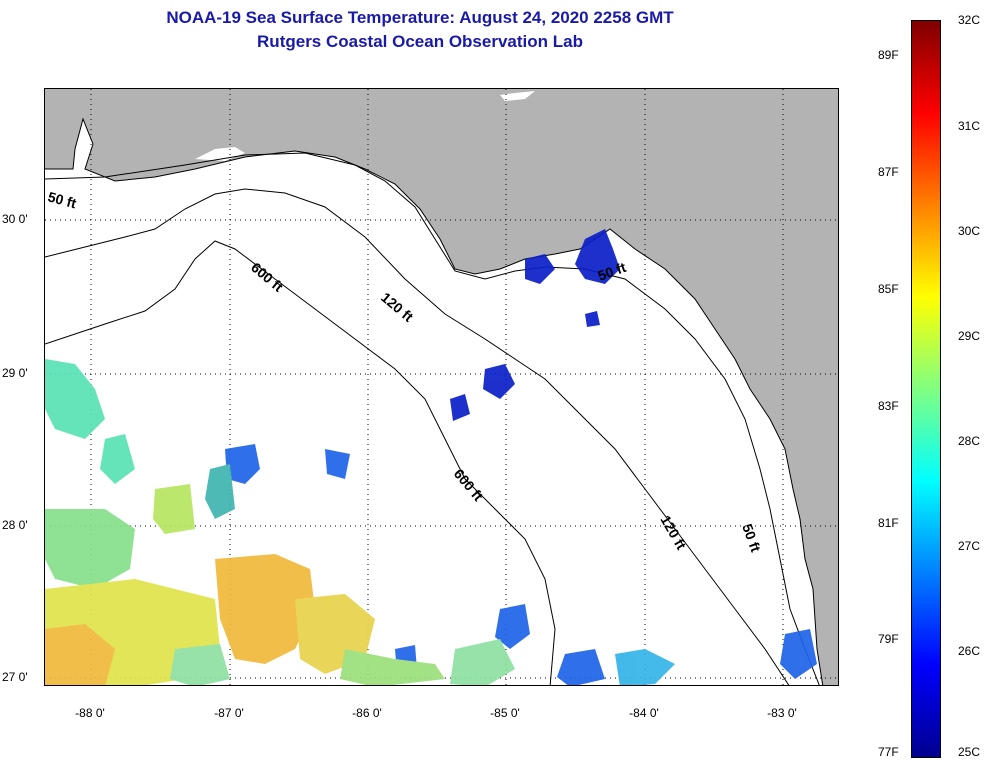 The image size is (992, 770). Describe the element at coordinates (888, 289) in the screenshot. I see `colorbar-fahrenheit-label: 85F` at that location.